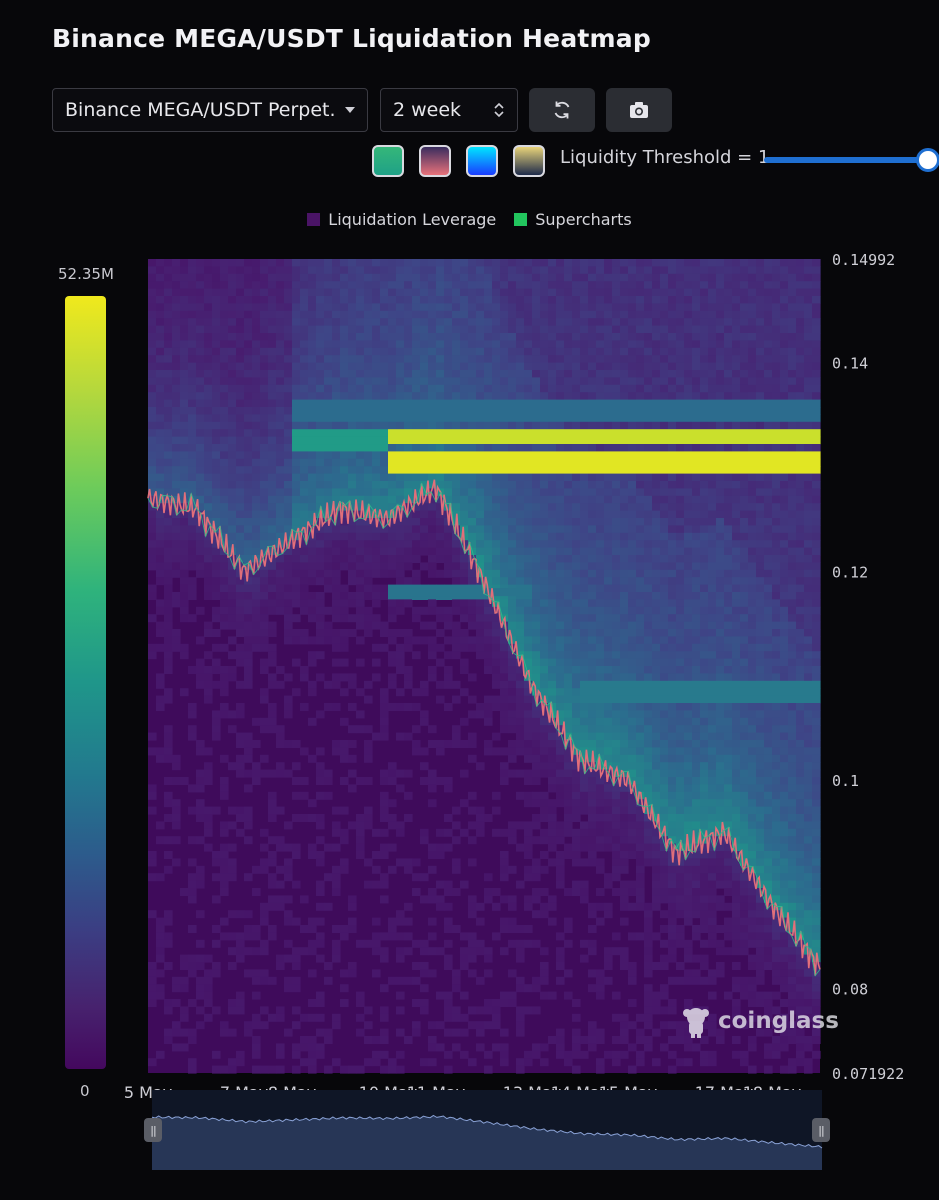  I want to click on palette-swatch-pink, so click(435, 161).